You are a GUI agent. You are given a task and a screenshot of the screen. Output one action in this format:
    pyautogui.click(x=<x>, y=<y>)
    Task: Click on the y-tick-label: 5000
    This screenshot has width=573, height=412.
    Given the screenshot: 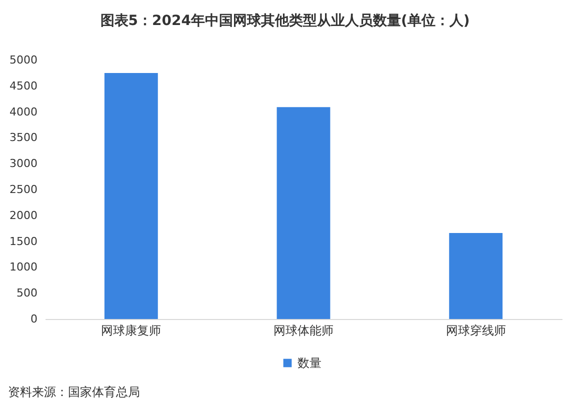 What is the action you would take?
    pyautogui.click(x=24, y=60)
    